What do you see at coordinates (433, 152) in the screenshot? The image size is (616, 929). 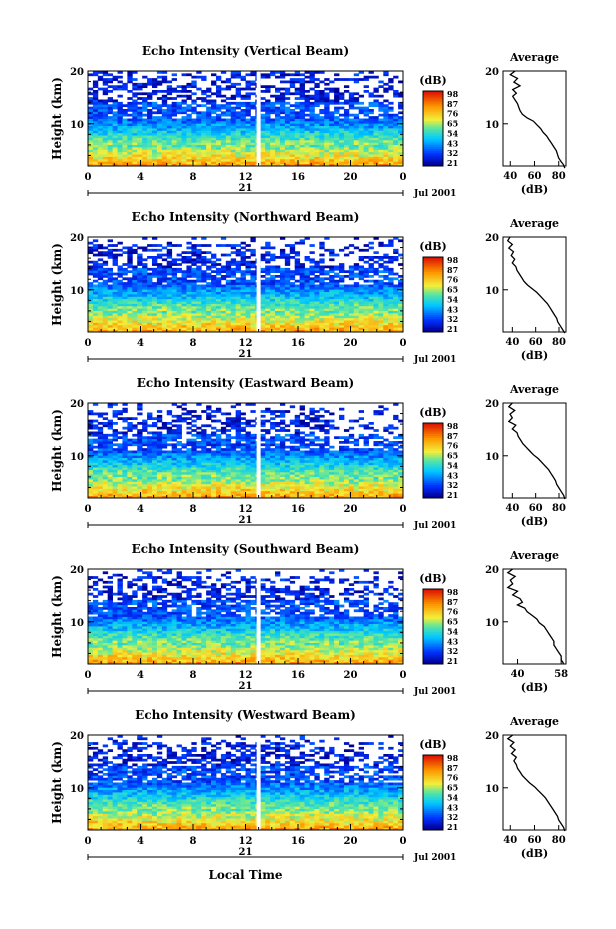 I see `colorbar-segment` at bounding box center [433, 152].